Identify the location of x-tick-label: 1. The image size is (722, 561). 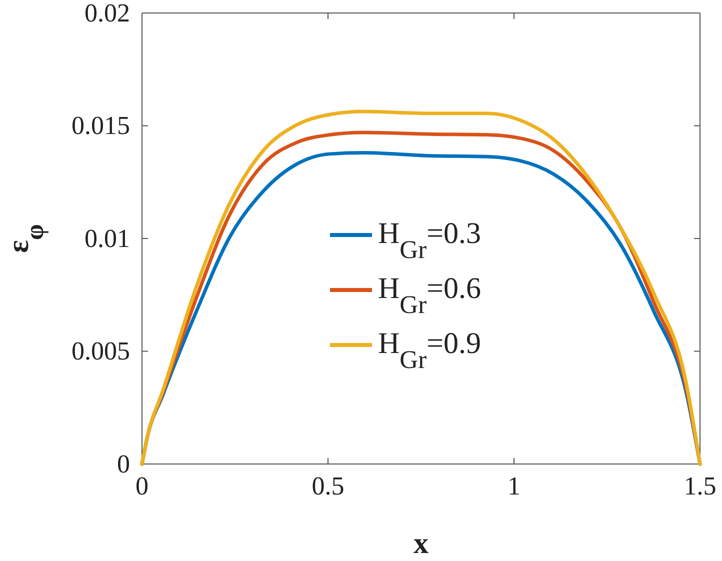
(514, 485).